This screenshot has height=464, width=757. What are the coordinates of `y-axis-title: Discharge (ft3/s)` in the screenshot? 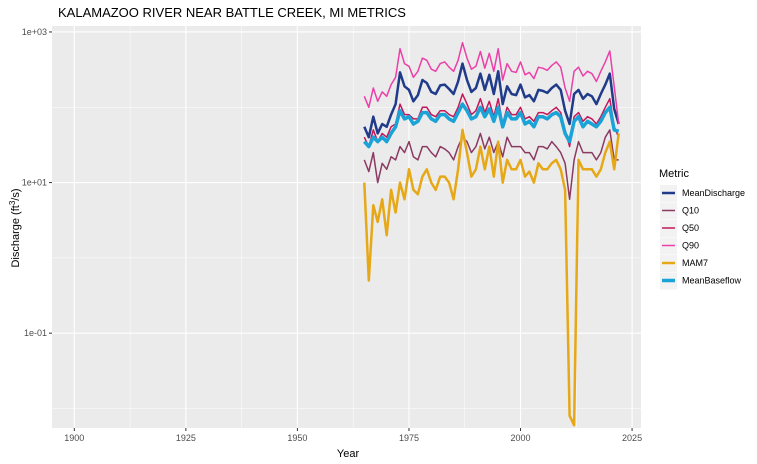 It's located at (15, 227).